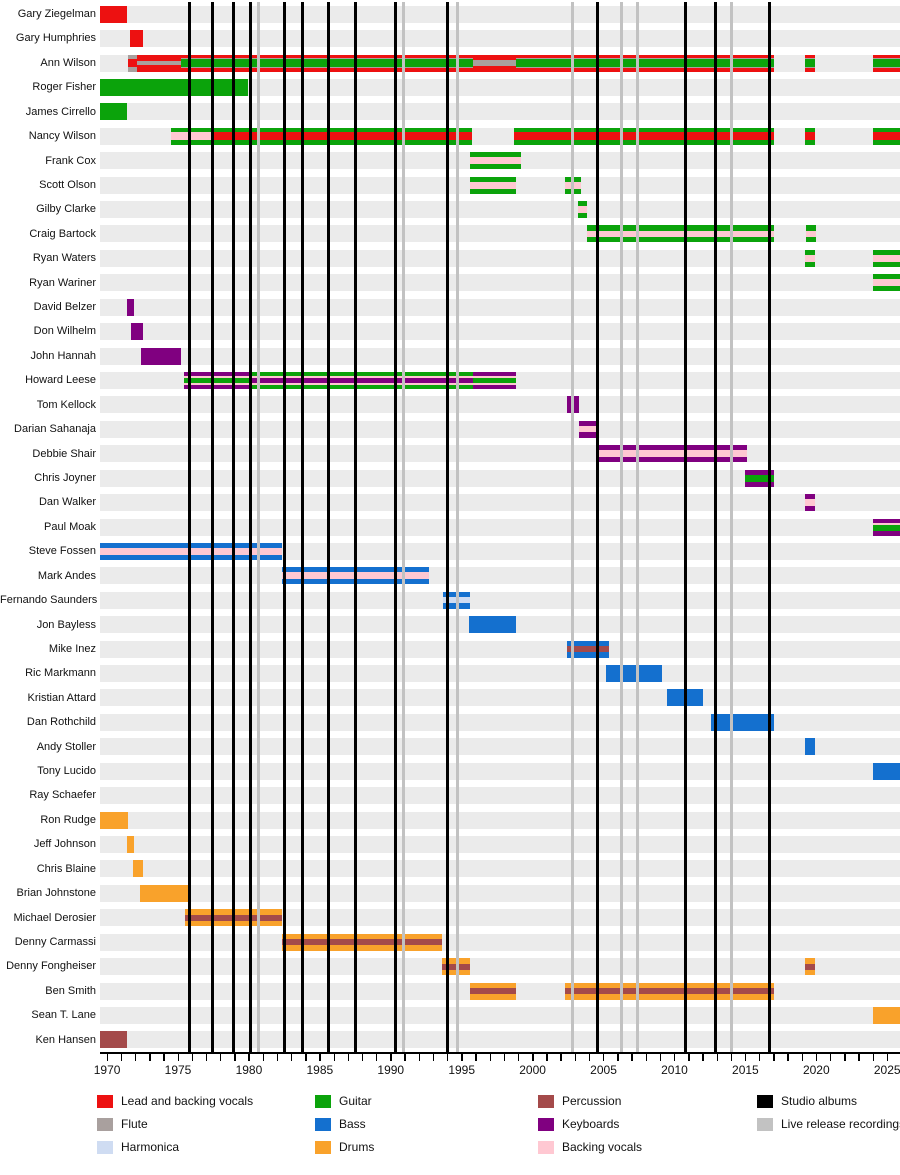  What do you see at coordinates (70, 990) in the screenshot?
I see `member-label: Ben Smith` at bounding box center [70, 990].